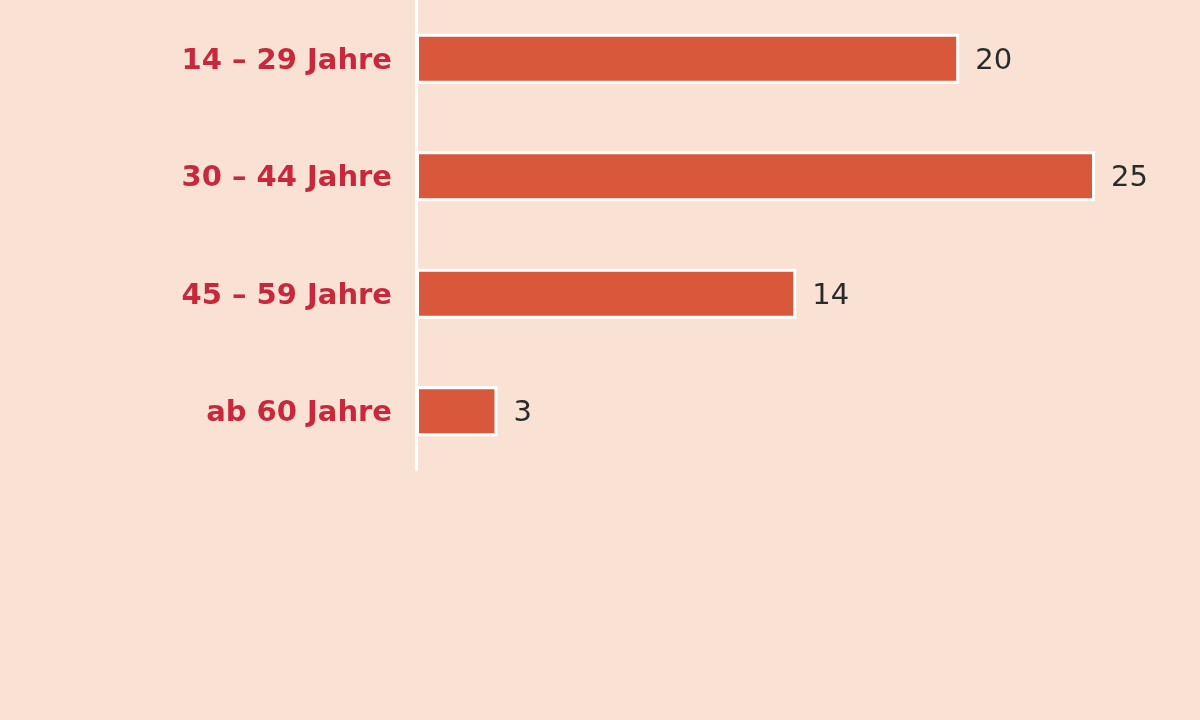  Describe the element at coordinates (831, 293) in the screenshot. I see `data-label: 14` at that location.